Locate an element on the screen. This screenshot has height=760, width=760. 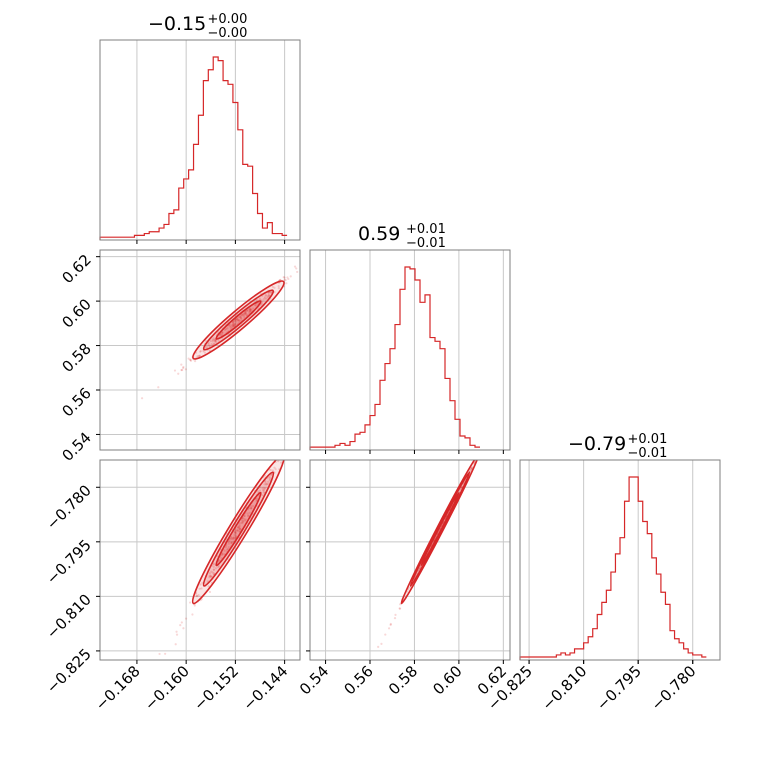
param-title-plus-1: +0.00 is located at coordinates (228, 19).